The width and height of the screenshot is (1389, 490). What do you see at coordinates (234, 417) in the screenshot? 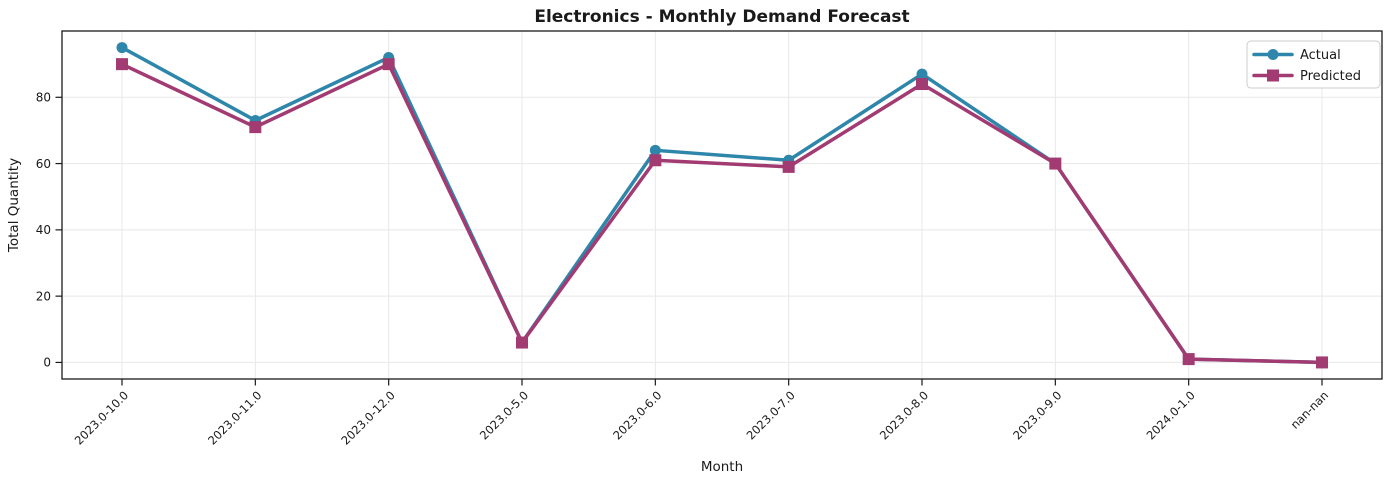
I see `x-tick-label: 2023.0-11.0` at bounding box center [234, 417].